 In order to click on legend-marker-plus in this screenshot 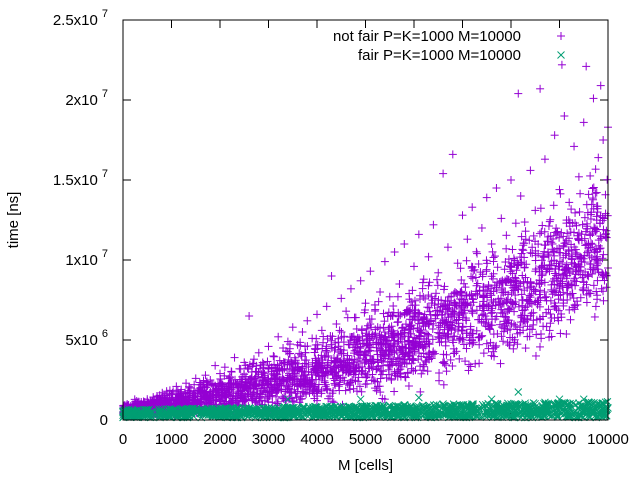, I will do `click(561, 36)`.